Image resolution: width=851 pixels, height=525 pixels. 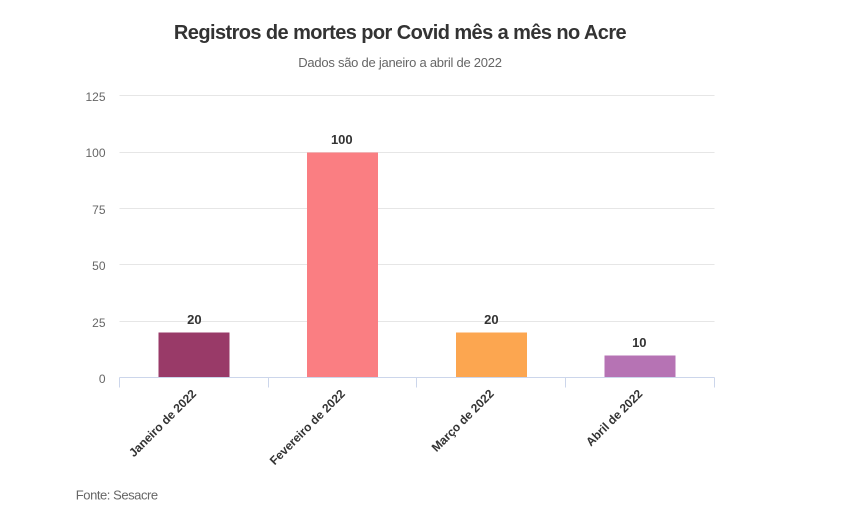 What do you see at coordinates (95, 97) in the screenshot?
I see `svg-text: 125` at bounding box center [95, 97].